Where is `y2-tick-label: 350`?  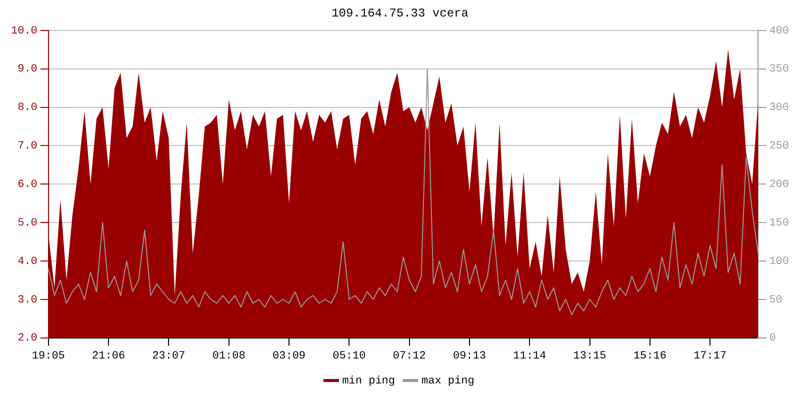
y2-tick-label: 350 is located at coordinates (779, 70).